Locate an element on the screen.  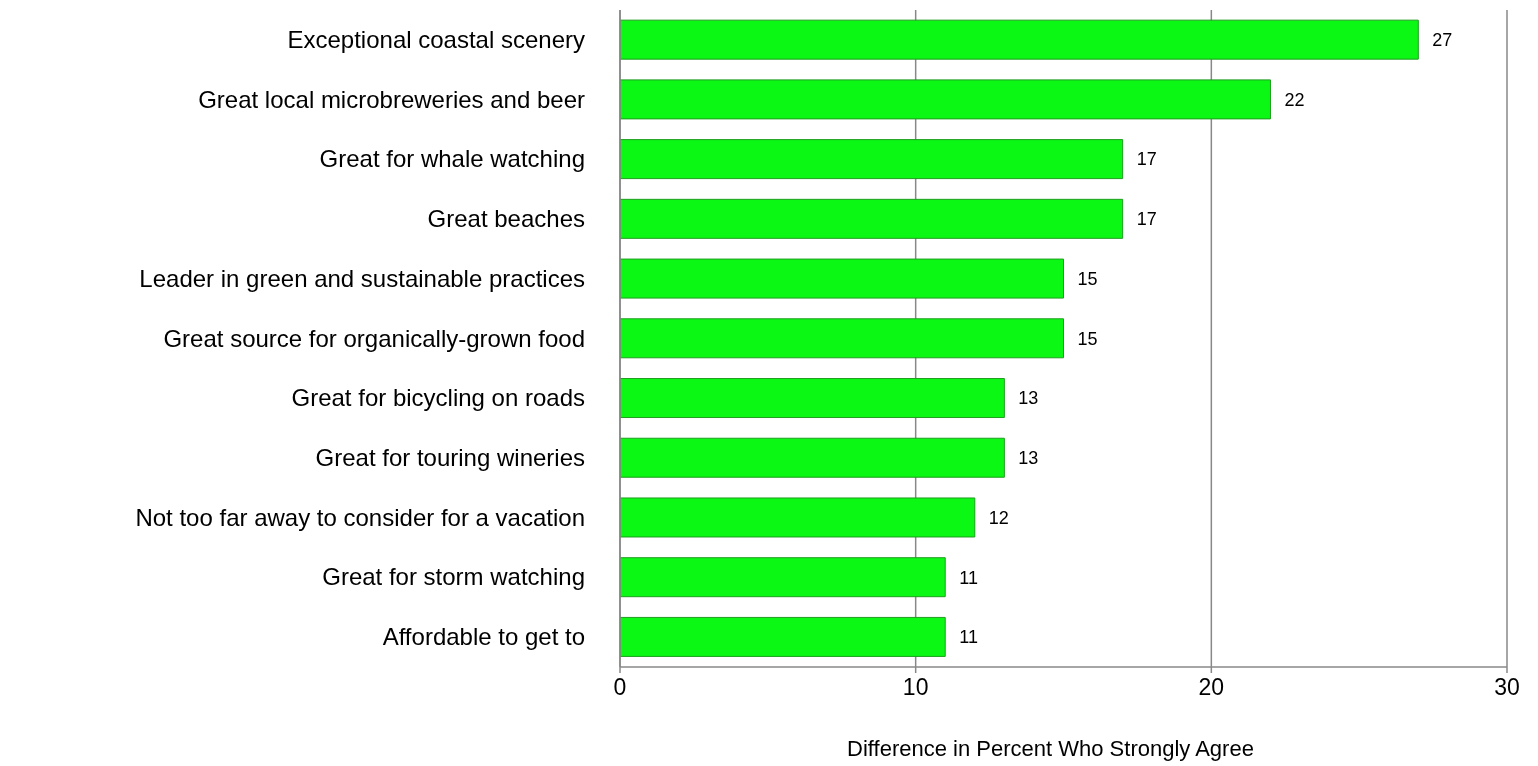
y-tick-label: Exceptional coastal scenery is located at coordinates (436, 39).